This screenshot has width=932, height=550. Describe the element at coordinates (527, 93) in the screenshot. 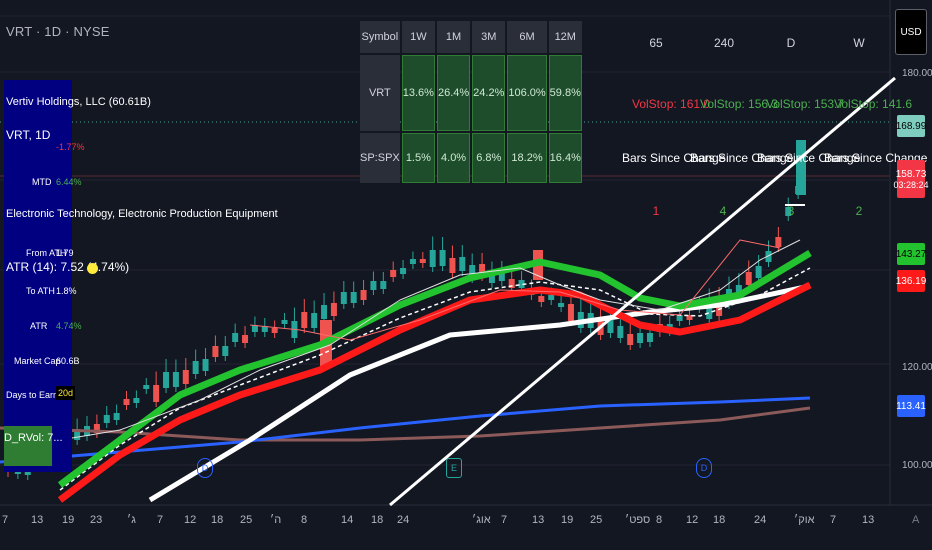

I see `perf-cell: 106.0%` at that location.